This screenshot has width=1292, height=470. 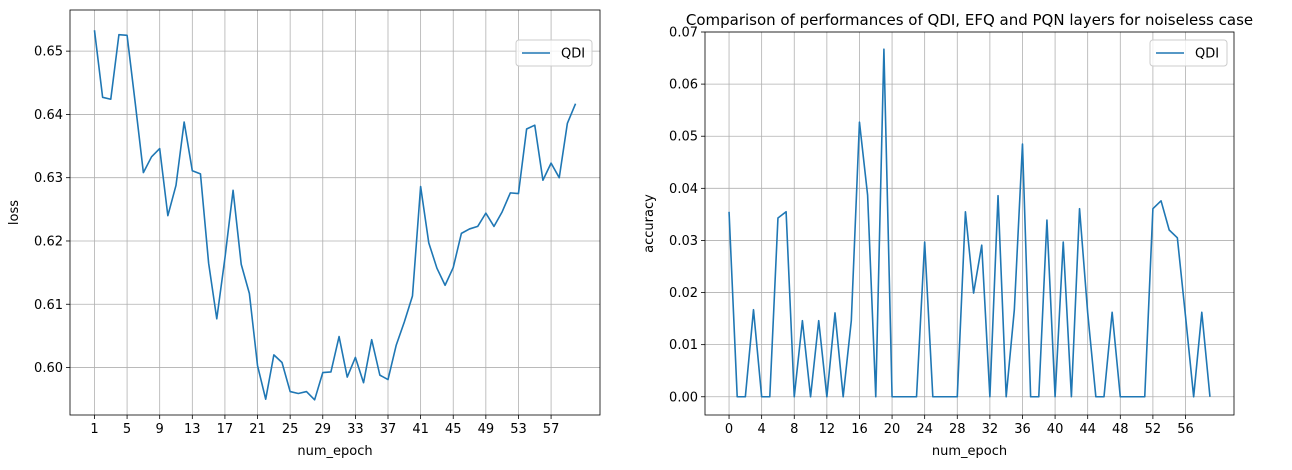 What do you see at coordinates (388, 429) in the screenshot?
I see `x-tick-label: 37` at bounding box center [388, 429].